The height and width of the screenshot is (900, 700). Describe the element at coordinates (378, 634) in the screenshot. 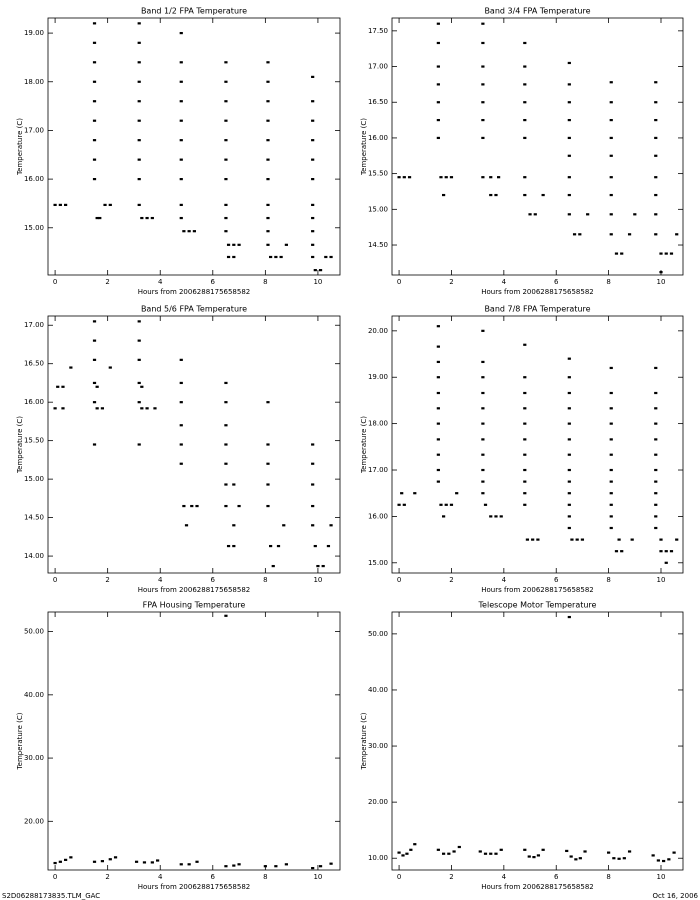

I see `y-tick-label: 50.00` at that location.